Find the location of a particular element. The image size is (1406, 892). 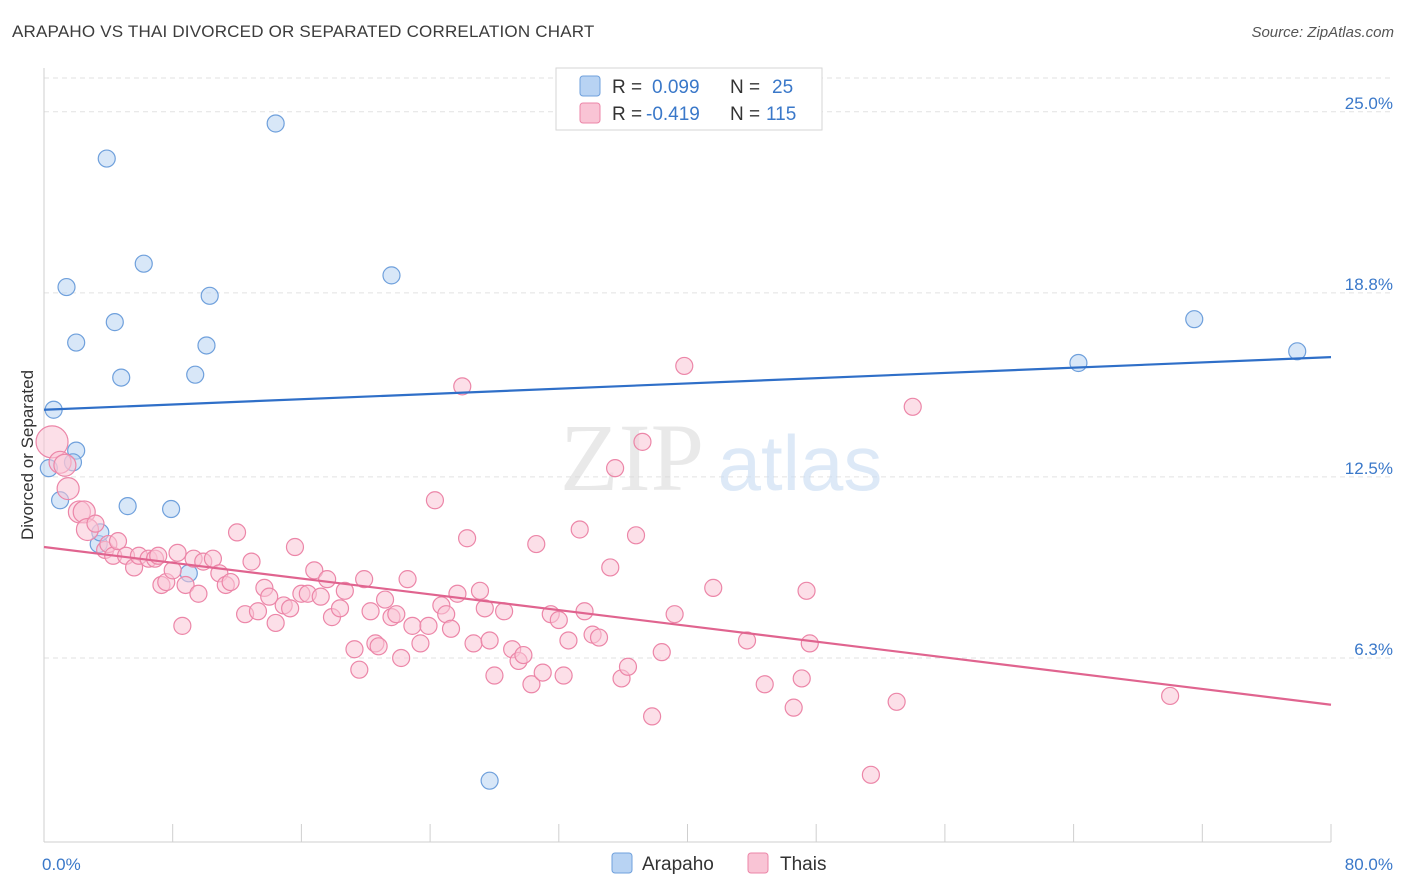

watermark: ZIP atlas is located at coordinates (721, 457).